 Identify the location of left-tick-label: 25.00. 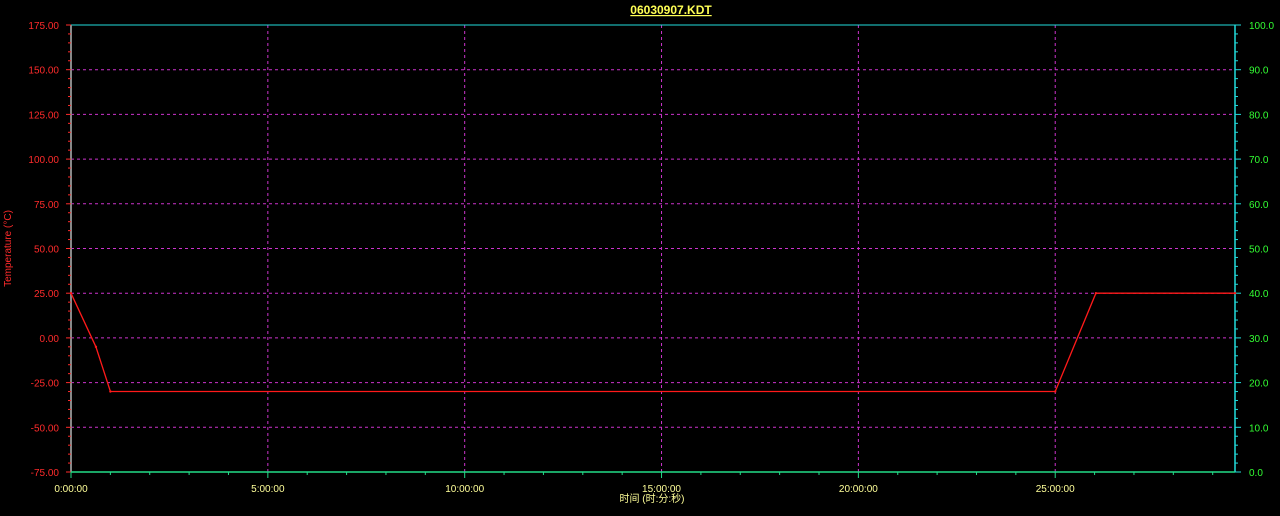
(46, 294).